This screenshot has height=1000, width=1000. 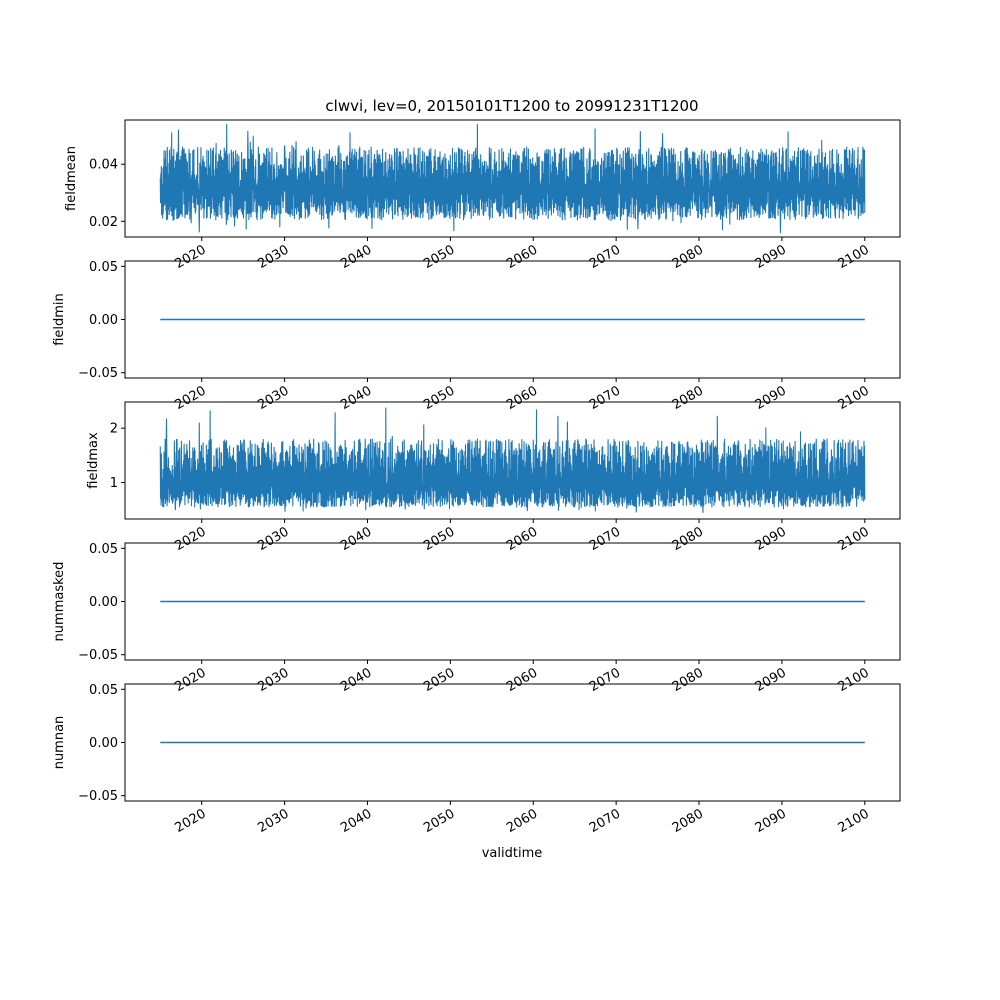 What do you see at coordinates (103, 743) in the screenshot?
I see `y-tick-label-numnan: 0.00` at bounding box center [103, 743].